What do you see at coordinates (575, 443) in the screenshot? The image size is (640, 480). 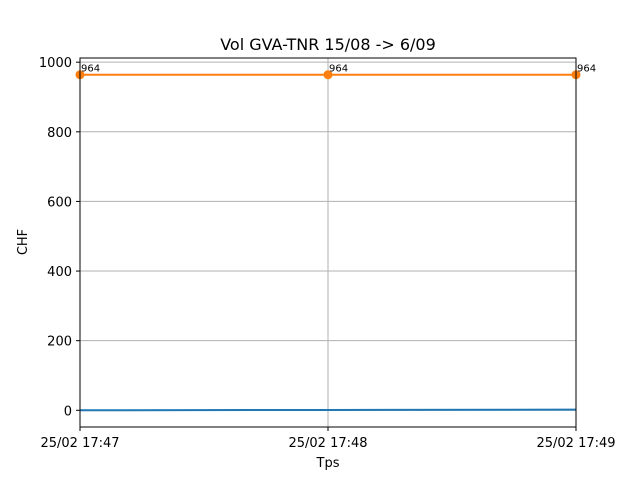 I see `x-tick-label: 25/02 17:49` at bounding box center [575, 443].